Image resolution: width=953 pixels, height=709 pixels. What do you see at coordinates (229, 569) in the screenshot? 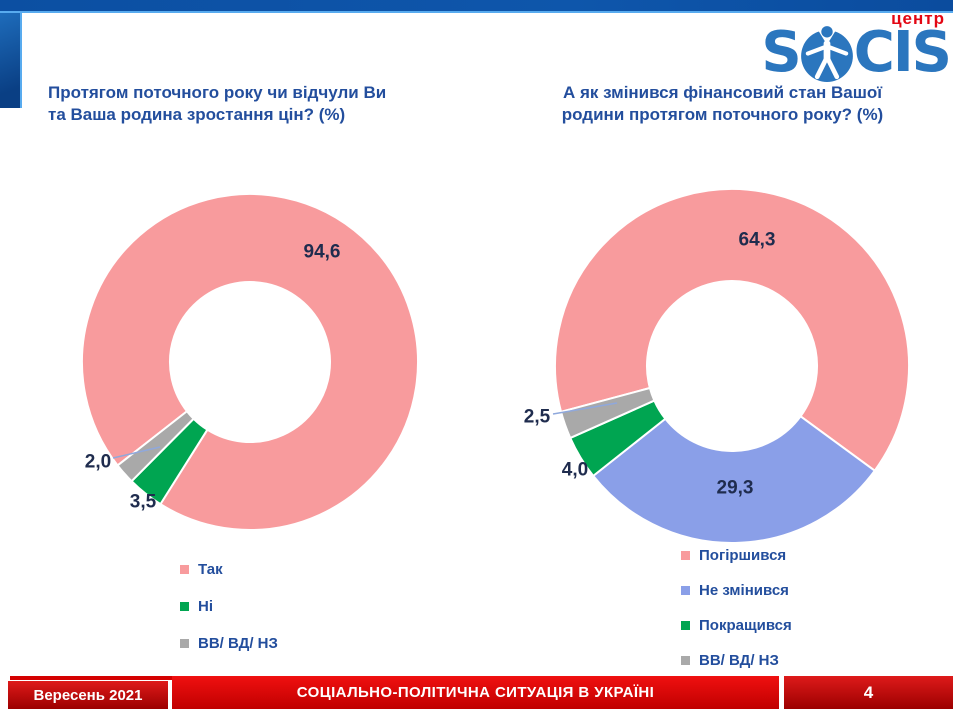
I see `legend-item: Так` at bounding box center [229, 569].